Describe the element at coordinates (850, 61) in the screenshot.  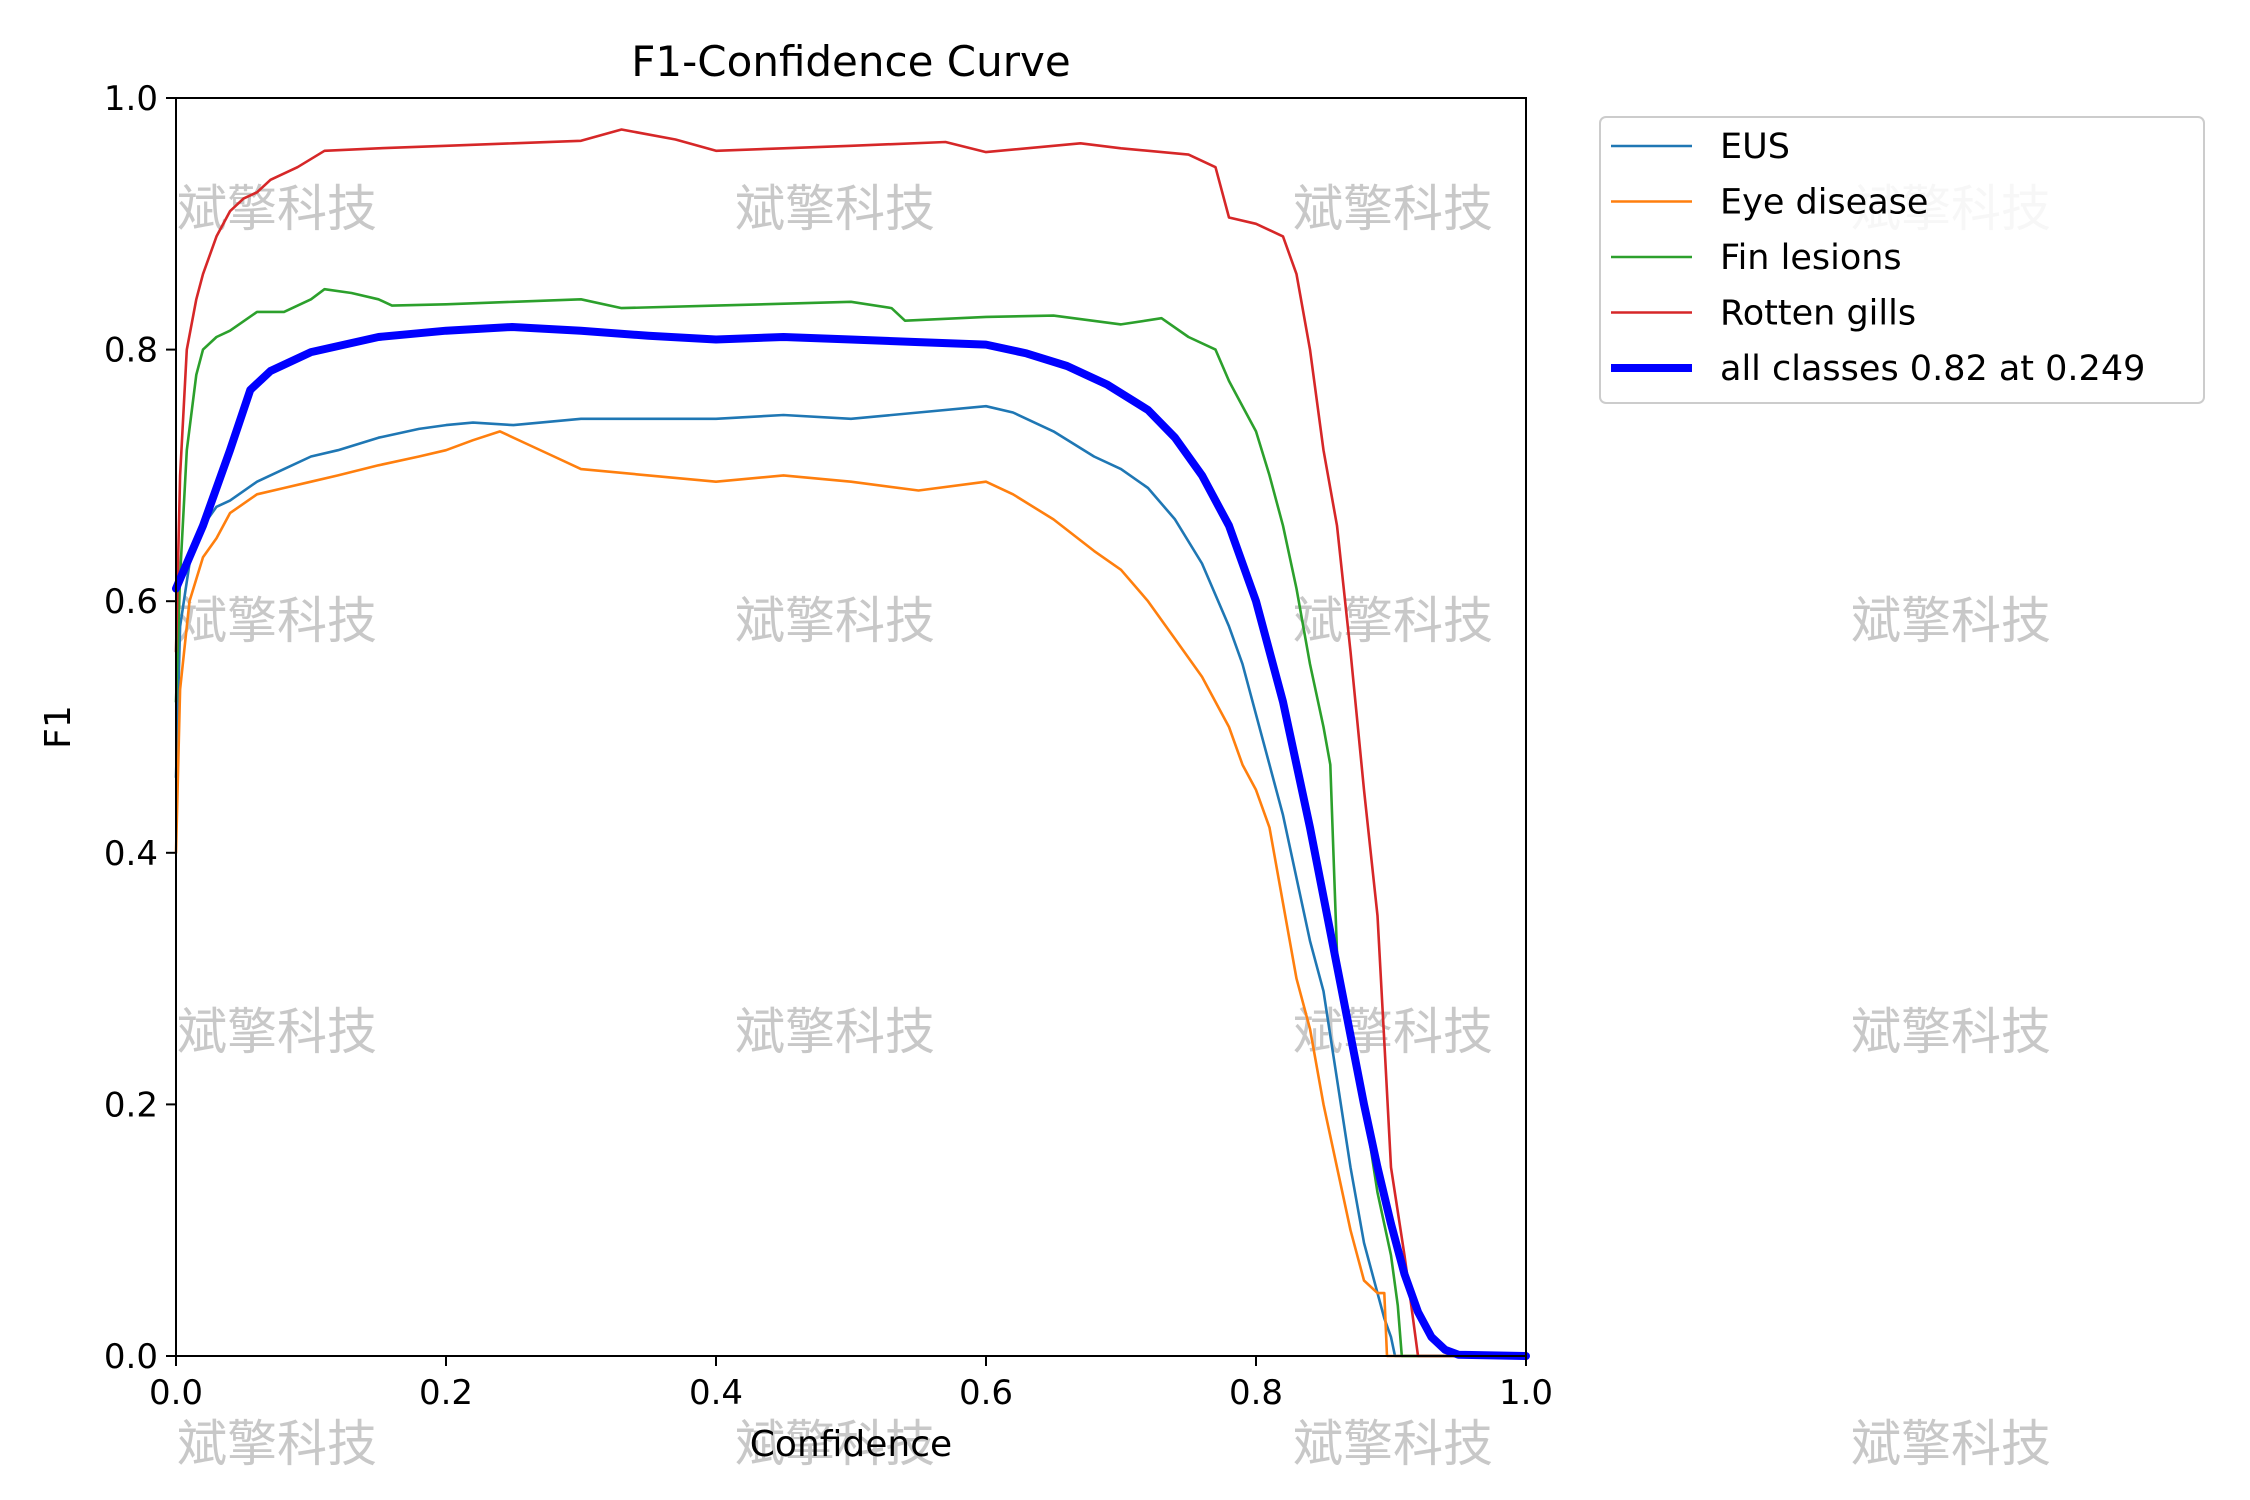
I see `chart-title: F1-Confidence Curve` at that location.